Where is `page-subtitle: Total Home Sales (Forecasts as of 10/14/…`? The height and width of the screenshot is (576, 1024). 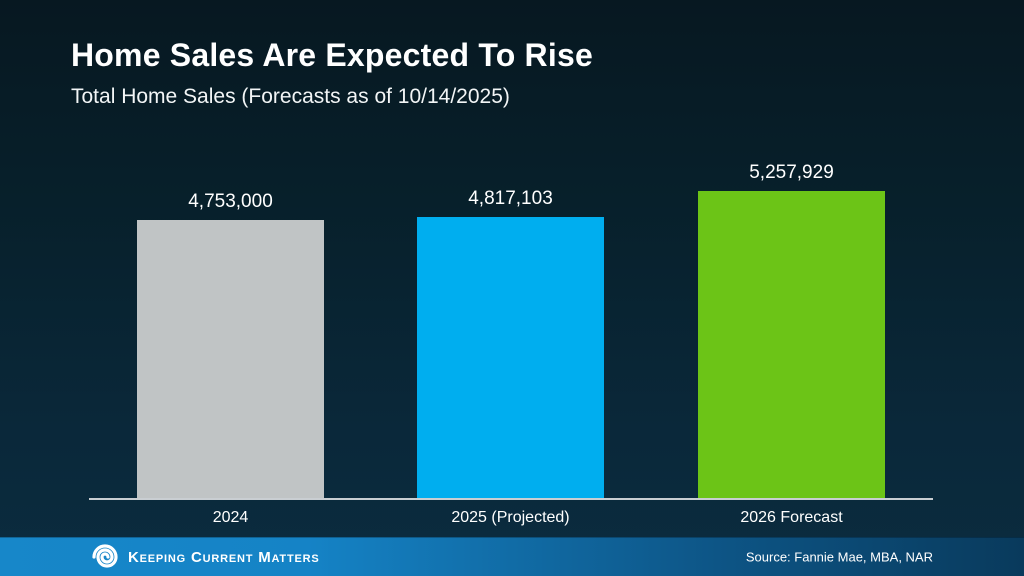
page-subtitle: Total Home Sales (Forecasts as of 10/14/… is located at coordinates (290, 96).